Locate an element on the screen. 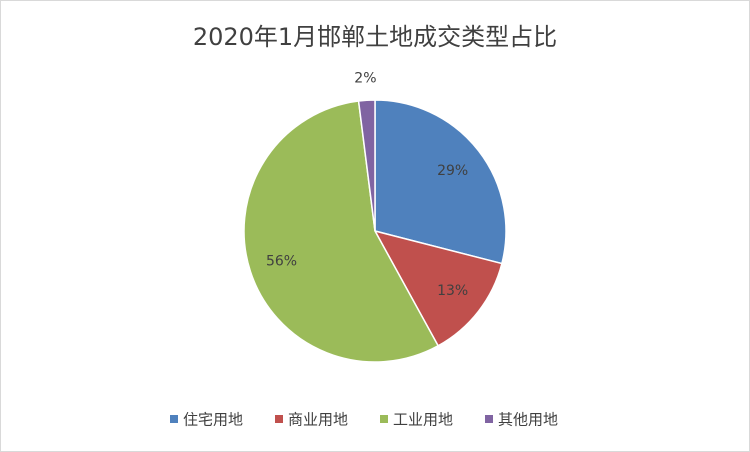  data-label: 2% is located at coordinates (365, 78).